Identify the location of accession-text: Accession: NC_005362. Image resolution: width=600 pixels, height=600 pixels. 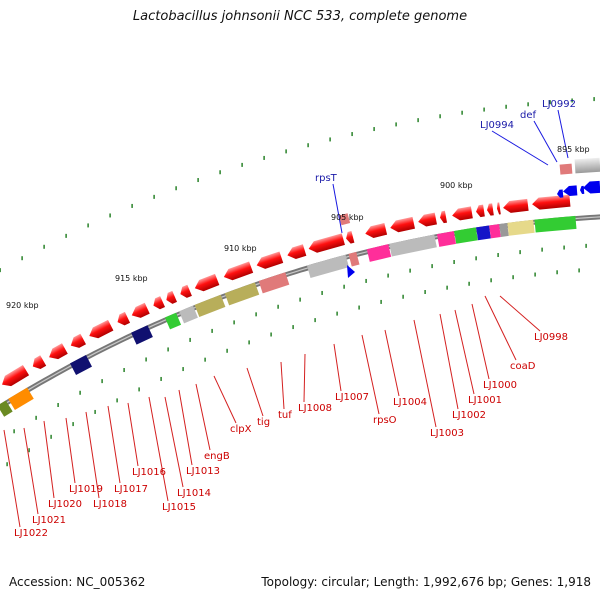
(77, 582).